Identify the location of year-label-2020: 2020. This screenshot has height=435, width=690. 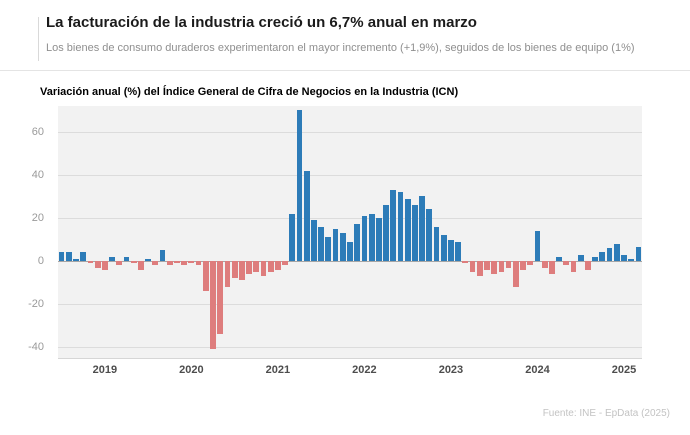
(191, 370).